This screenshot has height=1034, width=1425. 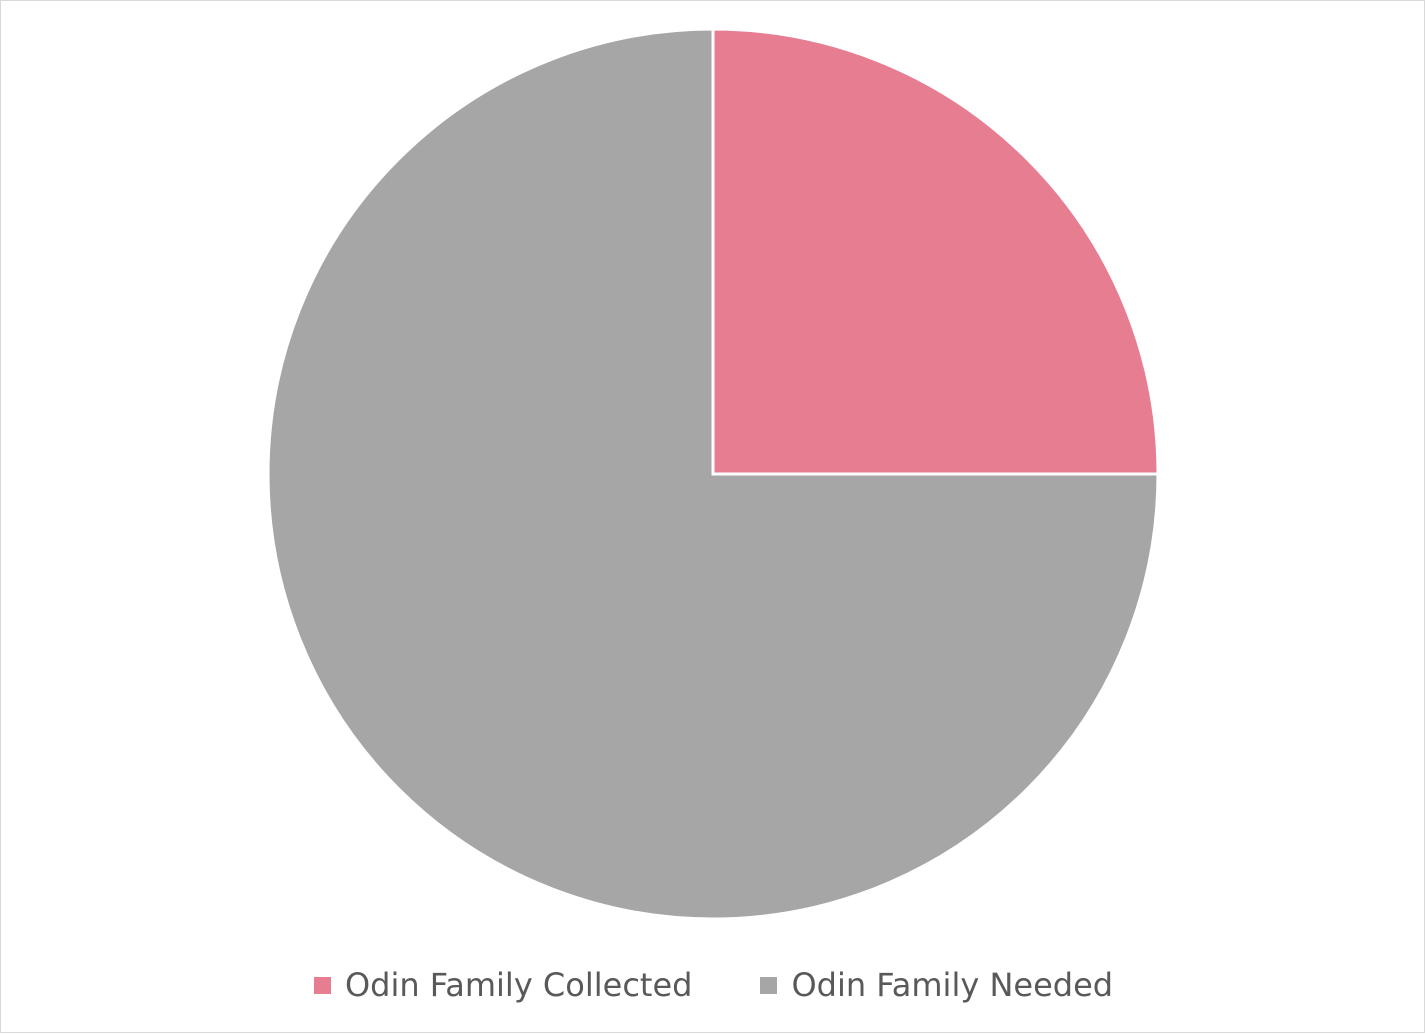 What do you see at coordinates (713, 985) in the screenshot?
I see `legend: Odin Family Collected Odin Family Needed` at bounding box center [713, 985].